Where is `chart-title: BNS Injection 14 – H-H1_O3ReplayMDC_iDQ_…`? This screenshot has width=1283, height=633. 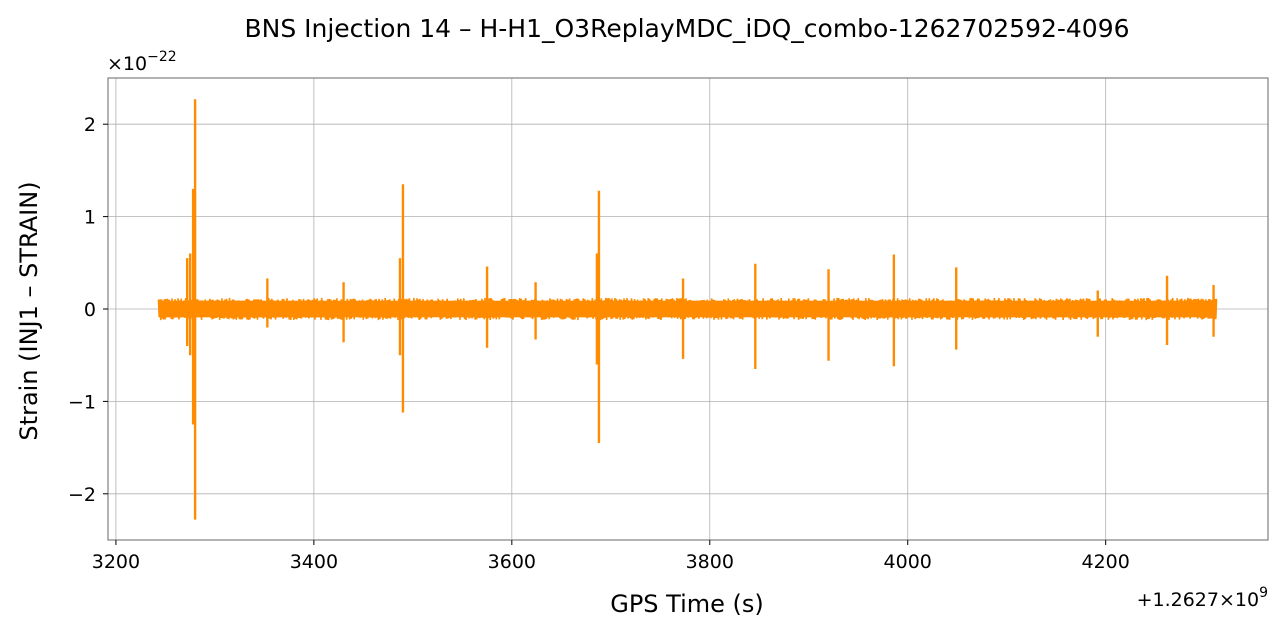 chart-title: BNS Injection 14 – H-H1_O3ReplayMDC_iDQ_… is located at coordinates (686, 28).